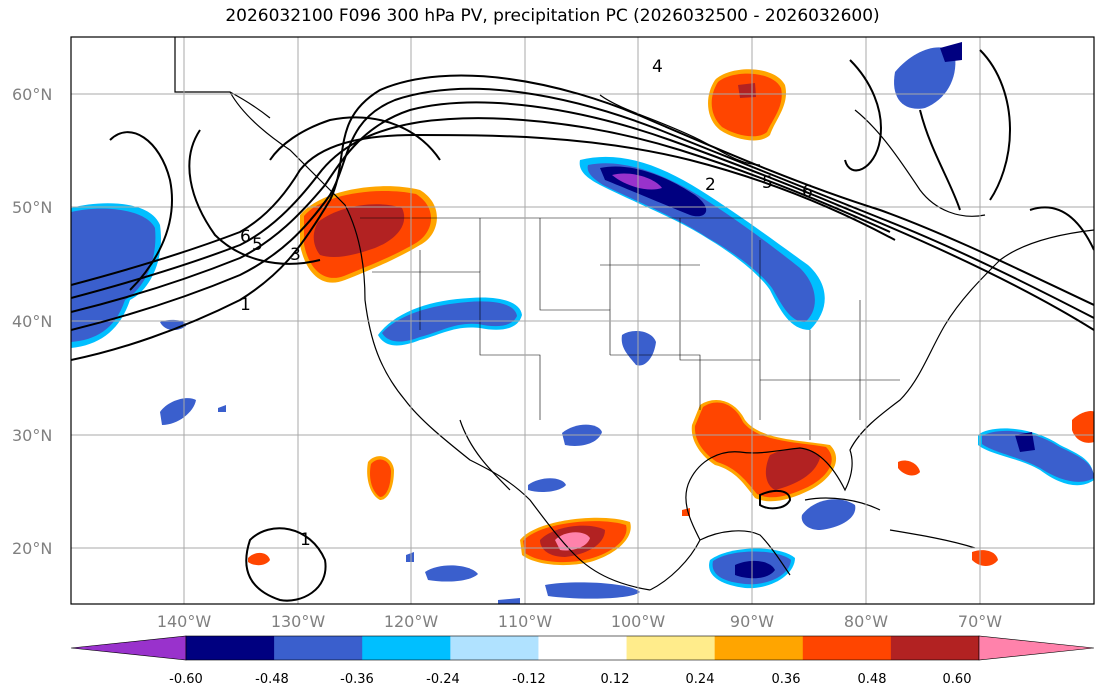  Describe the element at coordinates (32, 435) in the screenshot. I see `lat-label-30: 30°N` at that location.